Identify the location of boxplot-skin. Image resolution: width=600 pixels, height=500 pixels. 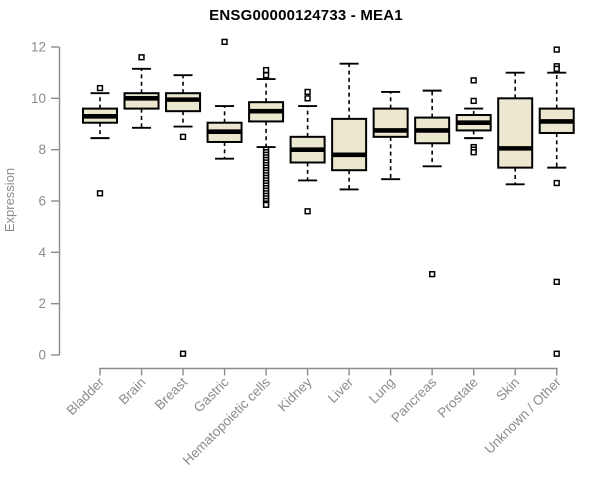
(515, 128).